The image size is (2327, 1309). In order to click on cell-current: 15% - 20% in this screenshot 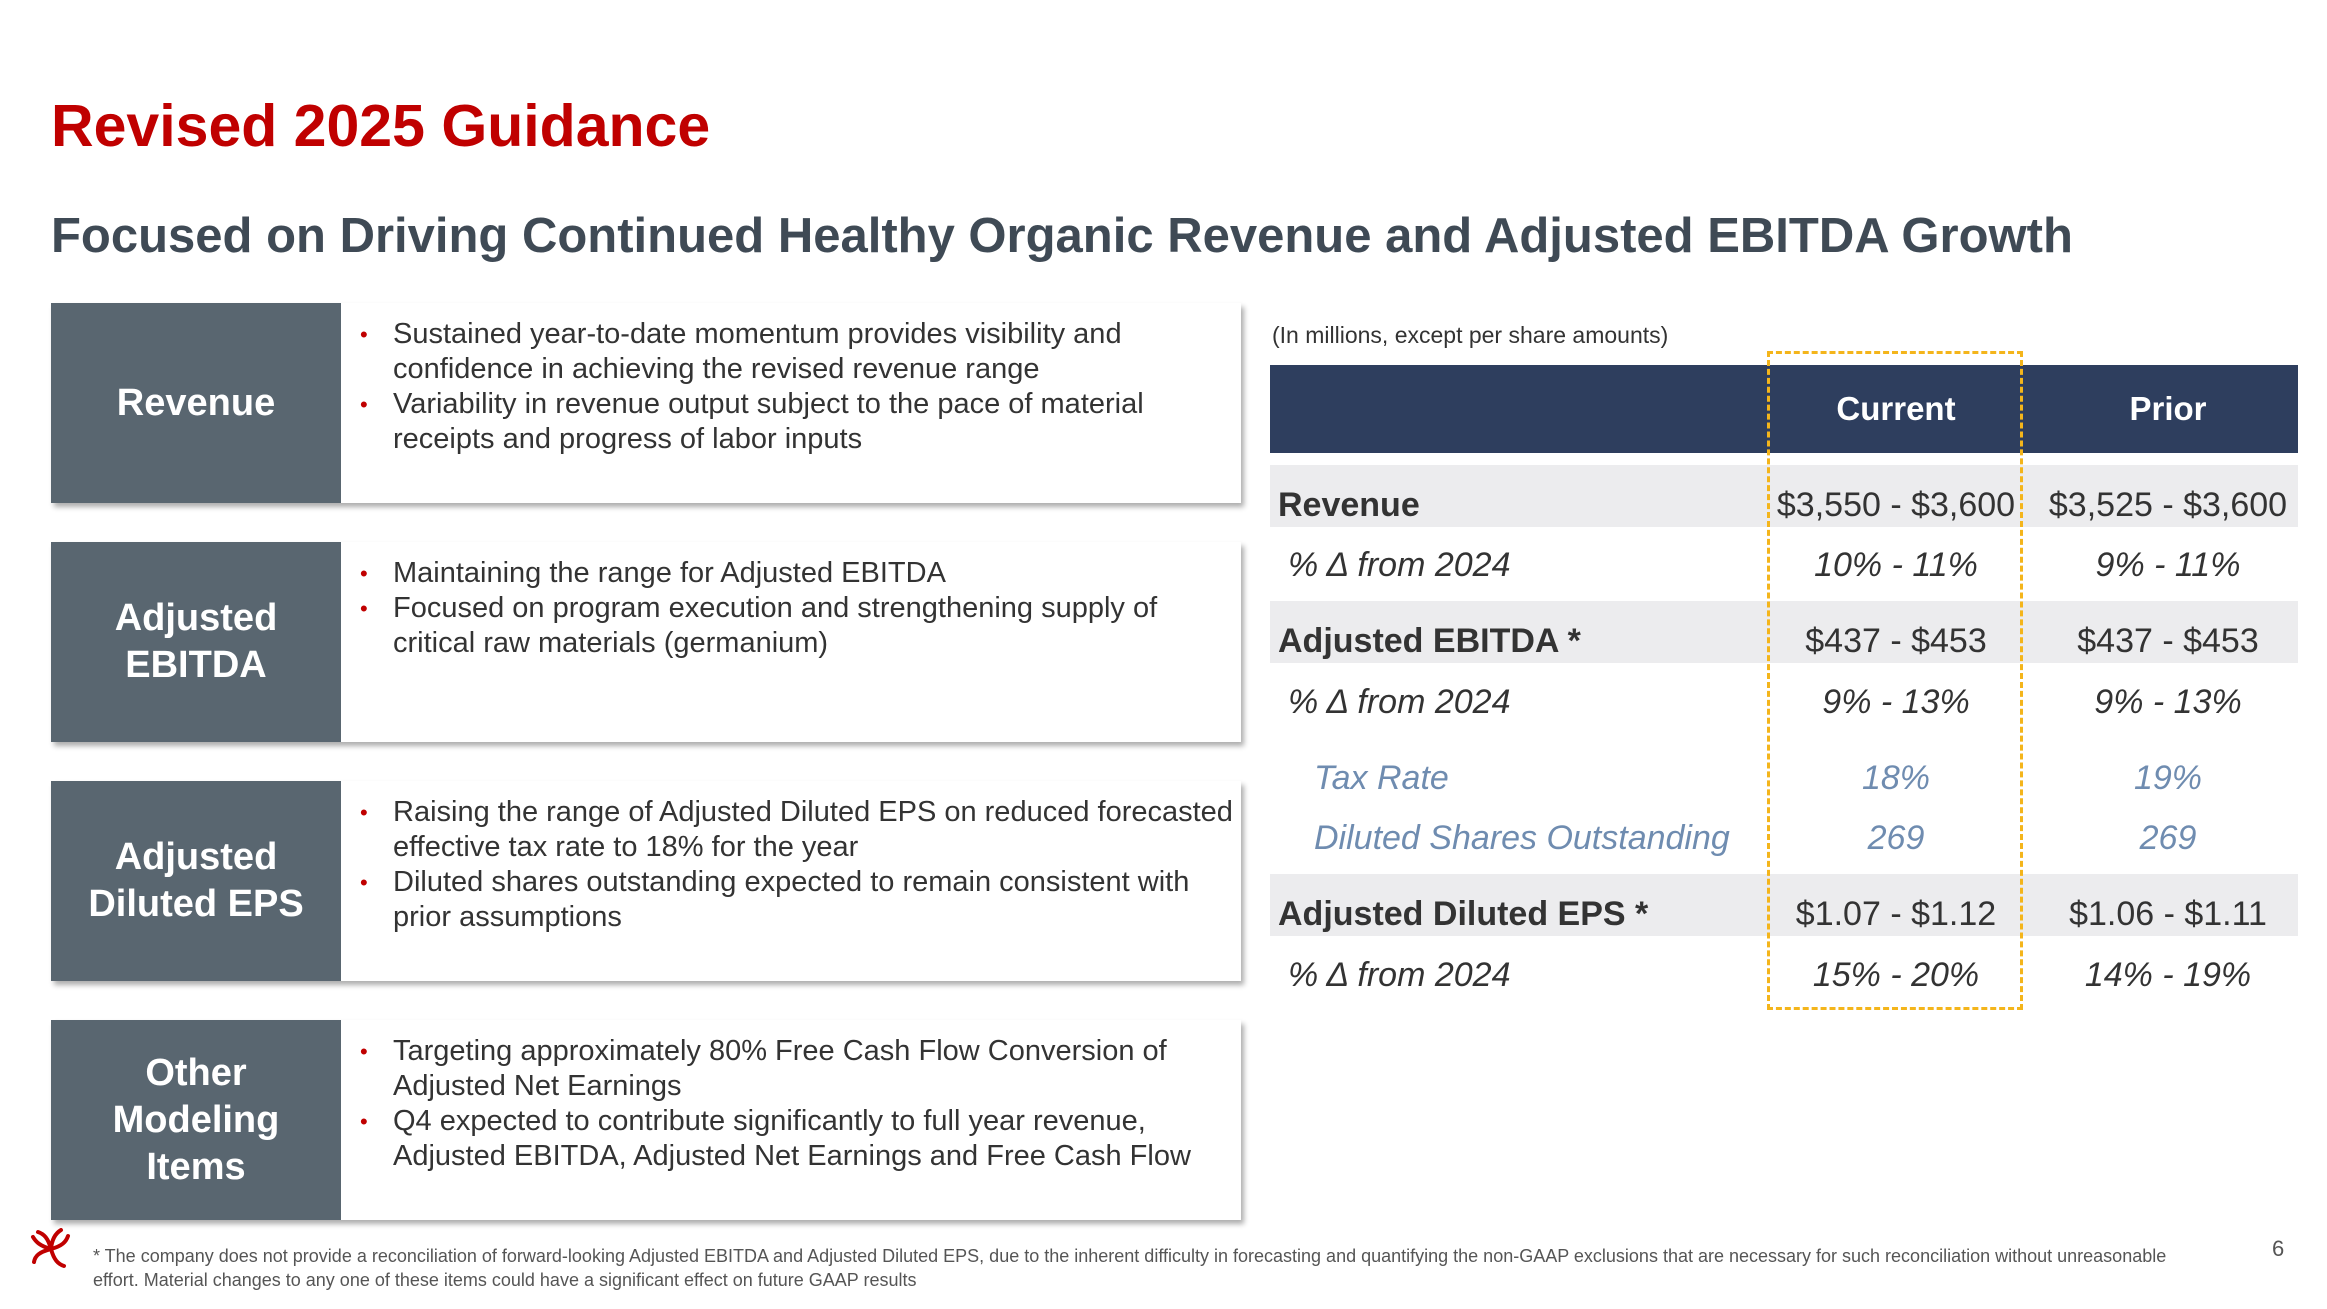, I will do `click(1896, 975)`.